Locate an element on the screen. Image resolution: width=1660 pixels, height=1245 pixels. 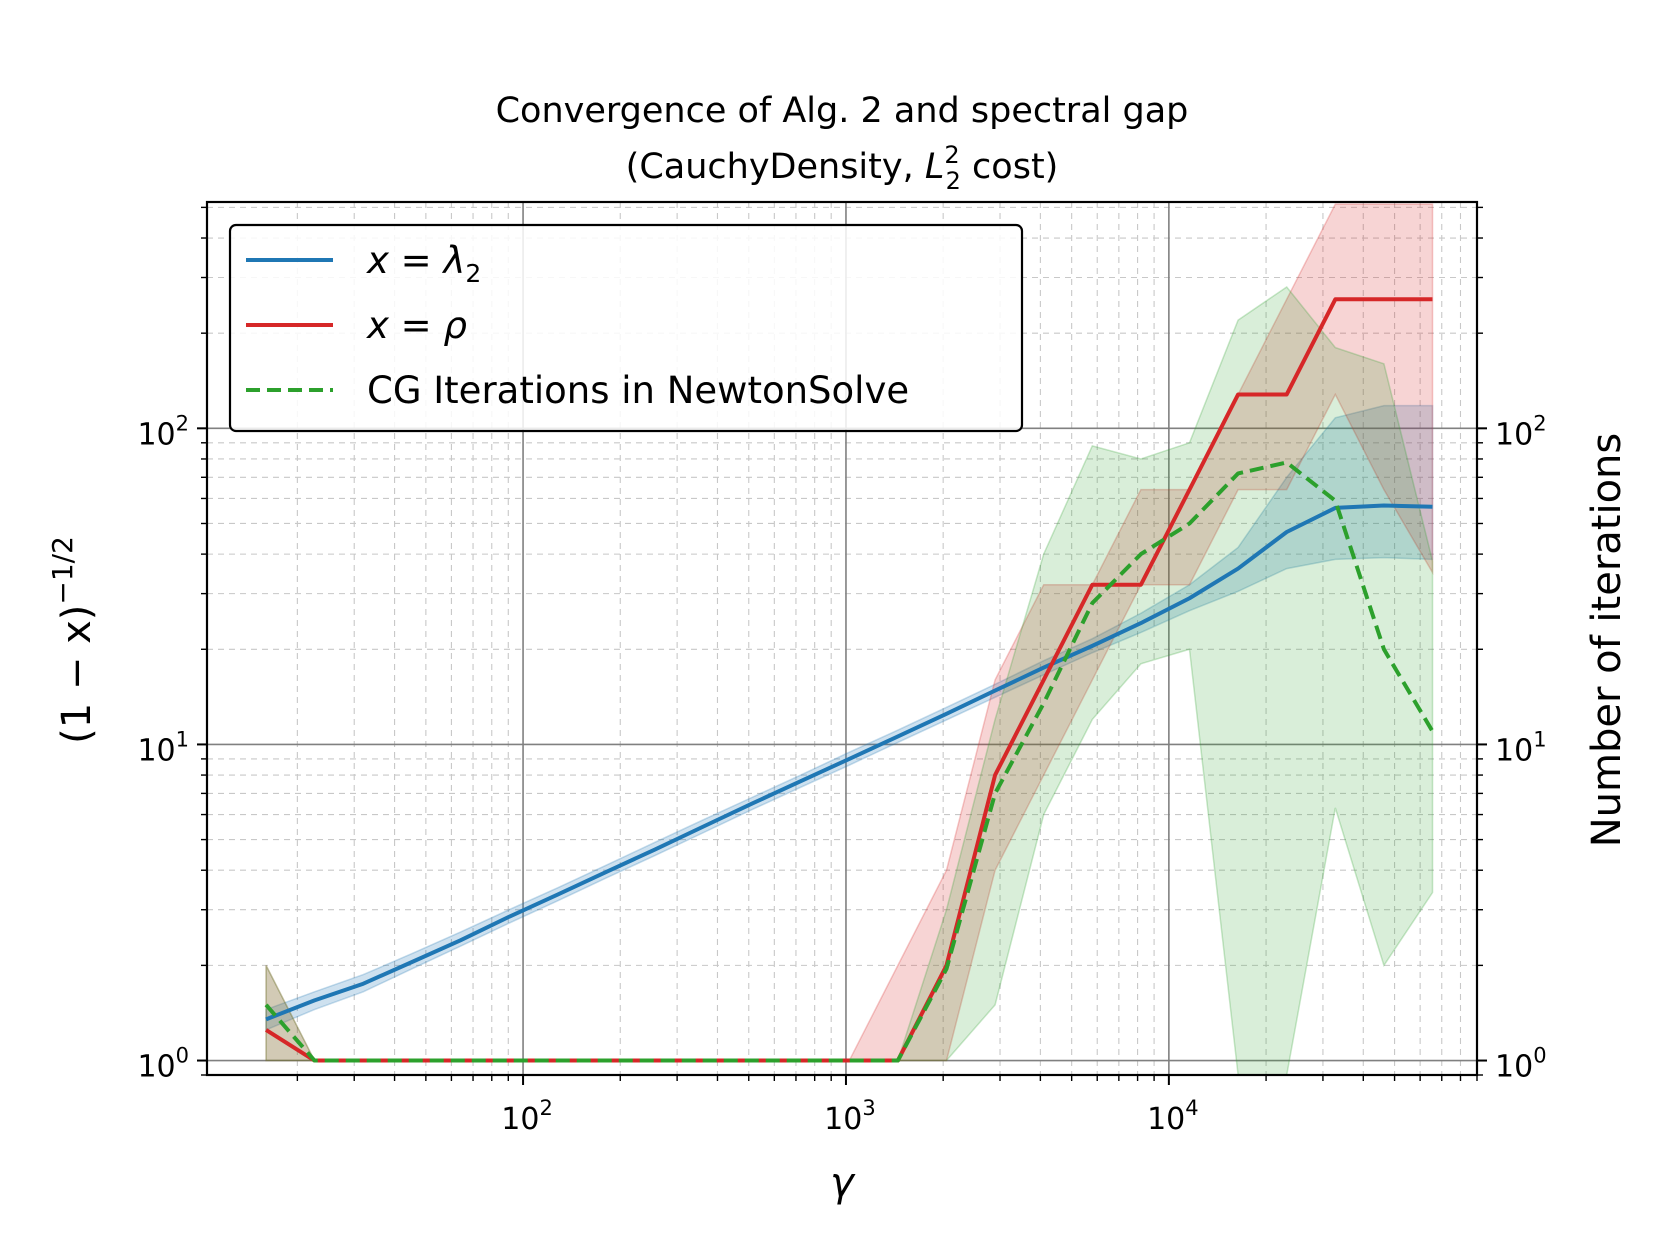
legend-label-lambda2: x = λ2 is located at coordinates (423, 263).